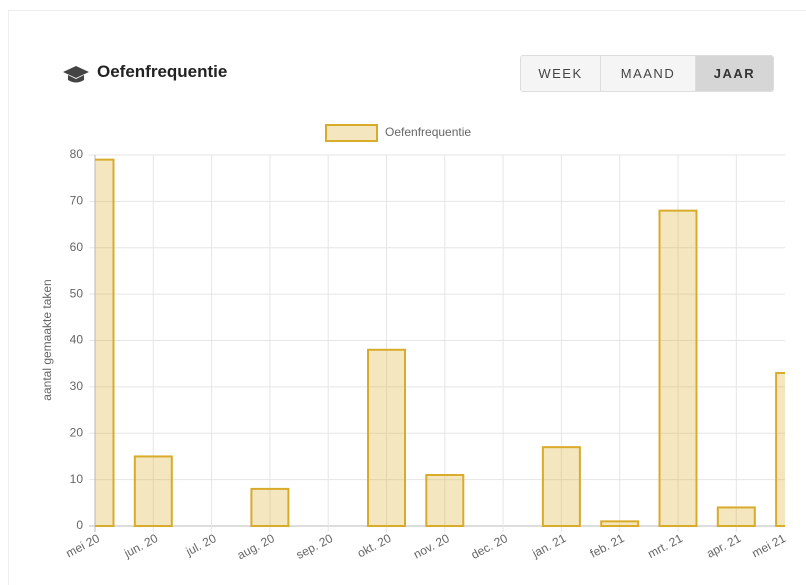 Image resolution: width=806 pixels, height=585 pixels. I want to click on period-buttons: WEEK MAAND JAAR, so click(647, 73).